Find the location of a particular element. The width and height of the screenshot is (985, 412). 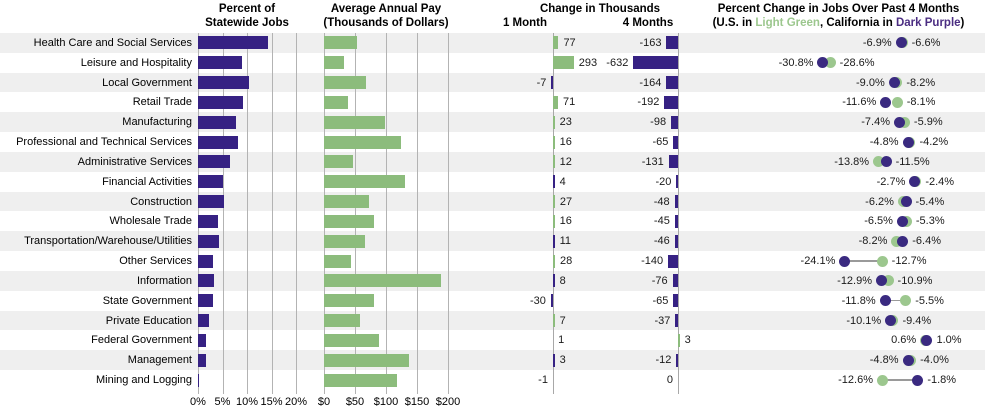

change-1mo-value: 12 is located at coordinates (565, 161).